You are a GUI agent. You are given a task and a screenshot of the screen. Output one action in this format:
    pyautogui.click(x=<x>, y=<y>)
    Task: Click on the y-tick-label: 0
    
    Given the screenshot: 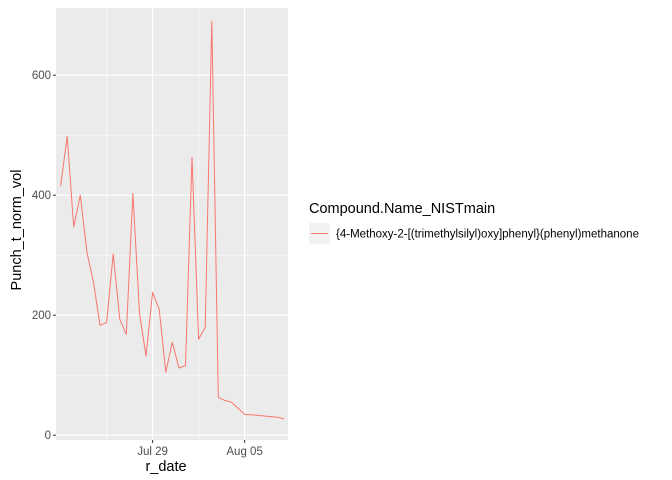 What is the action you would take?
    pyautogui.click(x=48, y=436)
    